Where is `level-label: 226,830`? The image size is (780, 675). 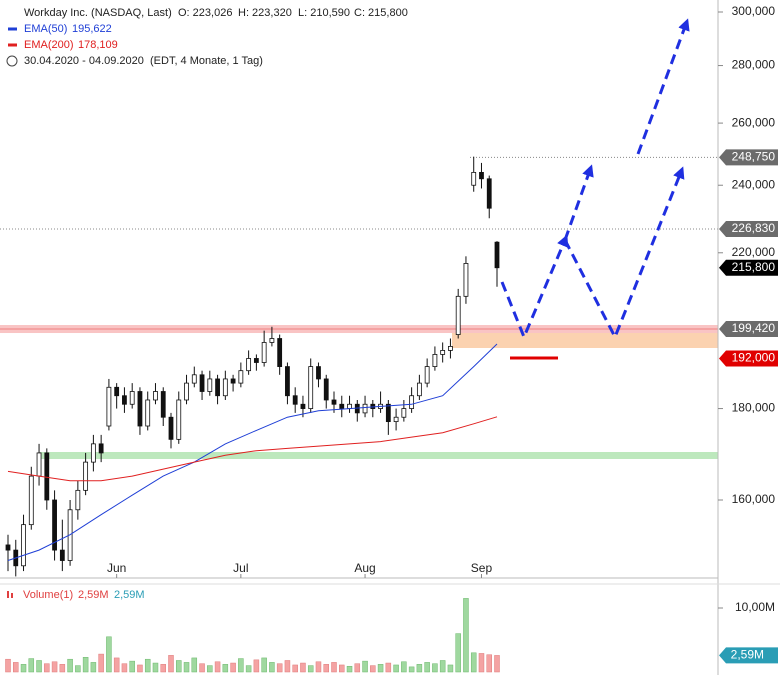
level-label: 226,830 is located at coordinates (754, 228).